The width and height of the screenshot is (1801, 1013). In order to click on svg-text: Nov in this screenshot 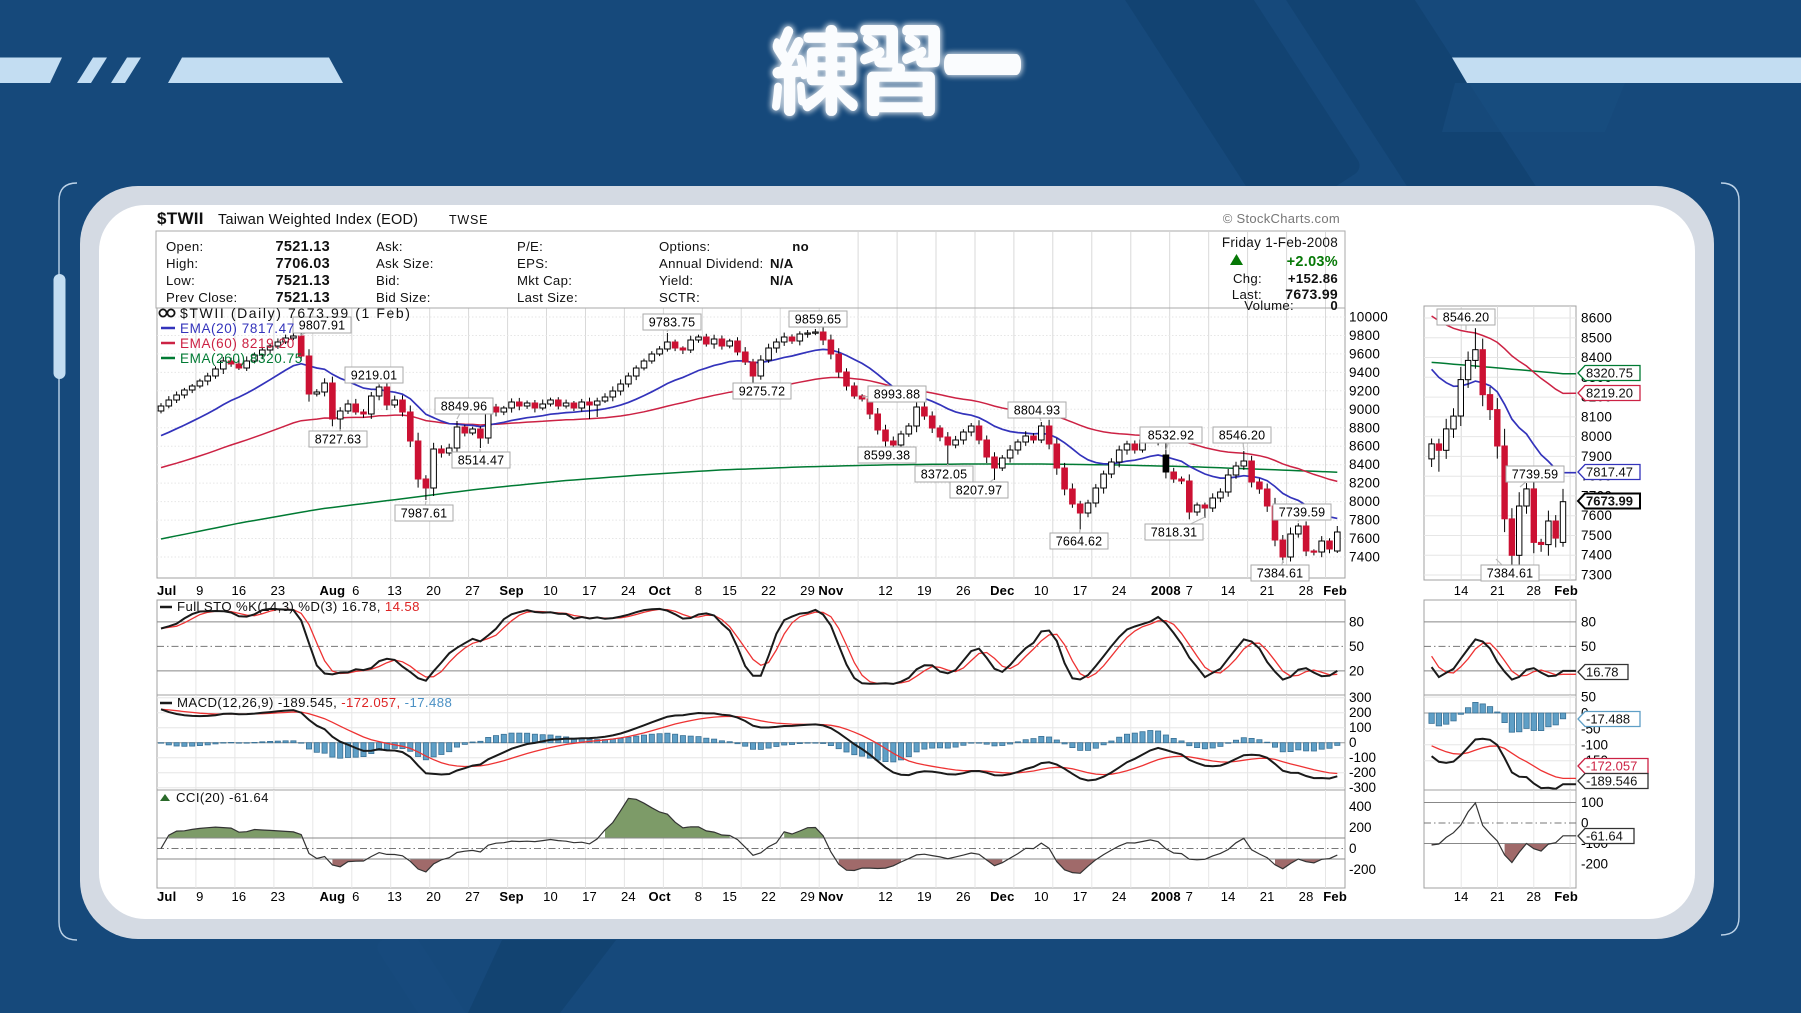, I will do `click(831, 590)`.